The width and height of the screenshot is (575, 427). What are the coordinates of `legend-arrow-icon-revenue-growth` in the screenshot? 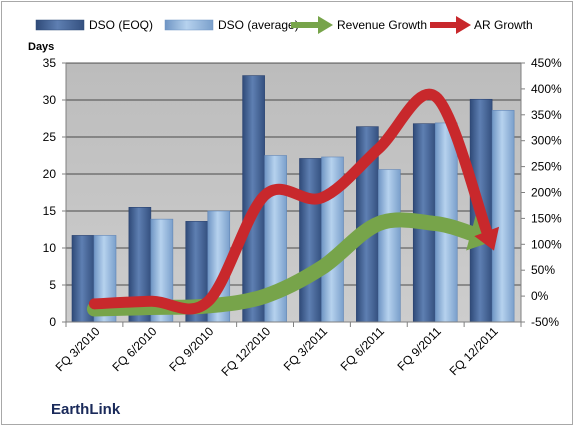 It's located at (312, 25).